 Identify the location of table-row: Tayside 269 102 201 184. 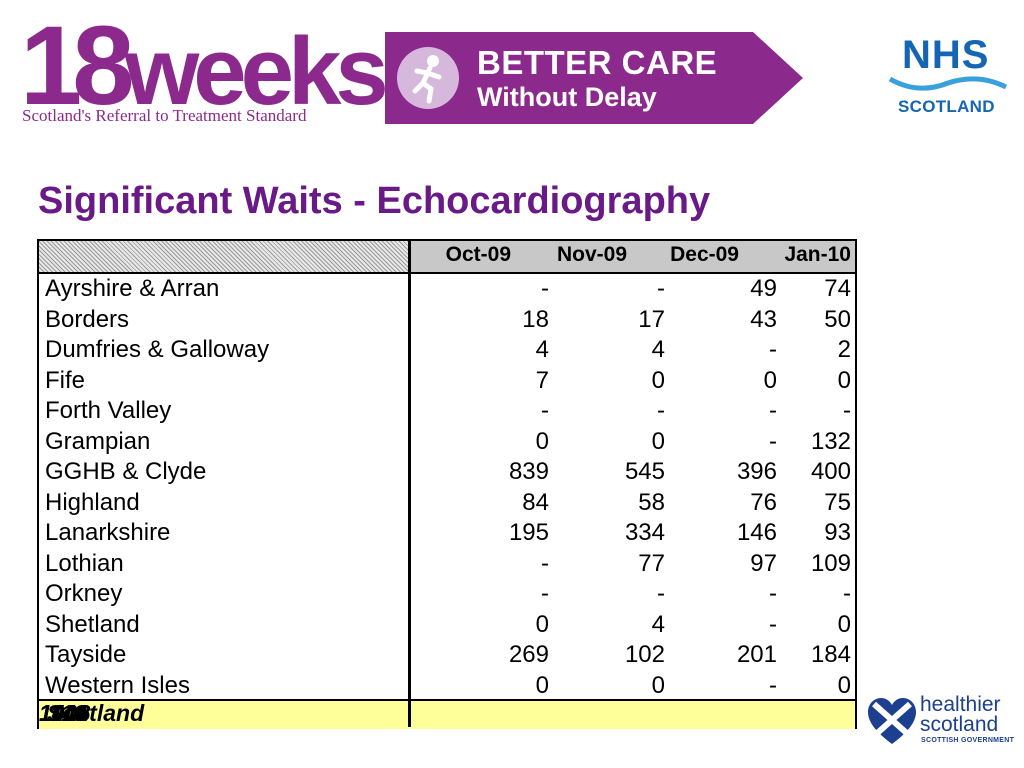
(447, 655).